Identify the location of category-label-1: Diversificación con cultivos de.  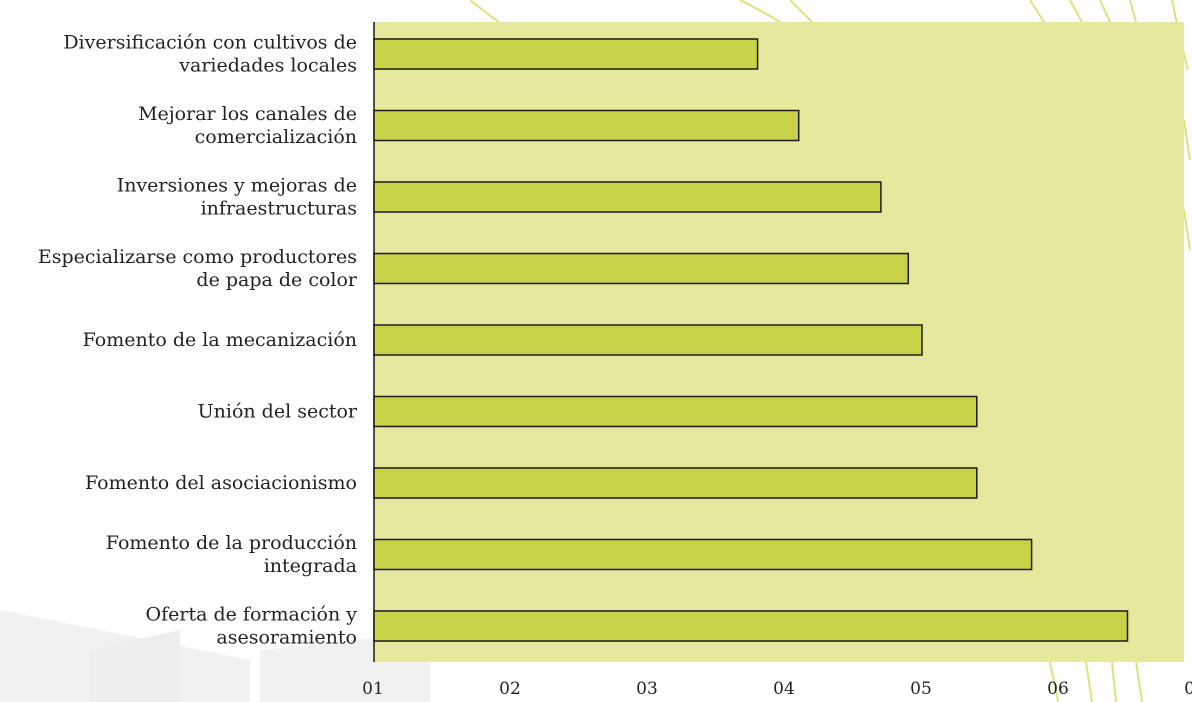
(210, 43).